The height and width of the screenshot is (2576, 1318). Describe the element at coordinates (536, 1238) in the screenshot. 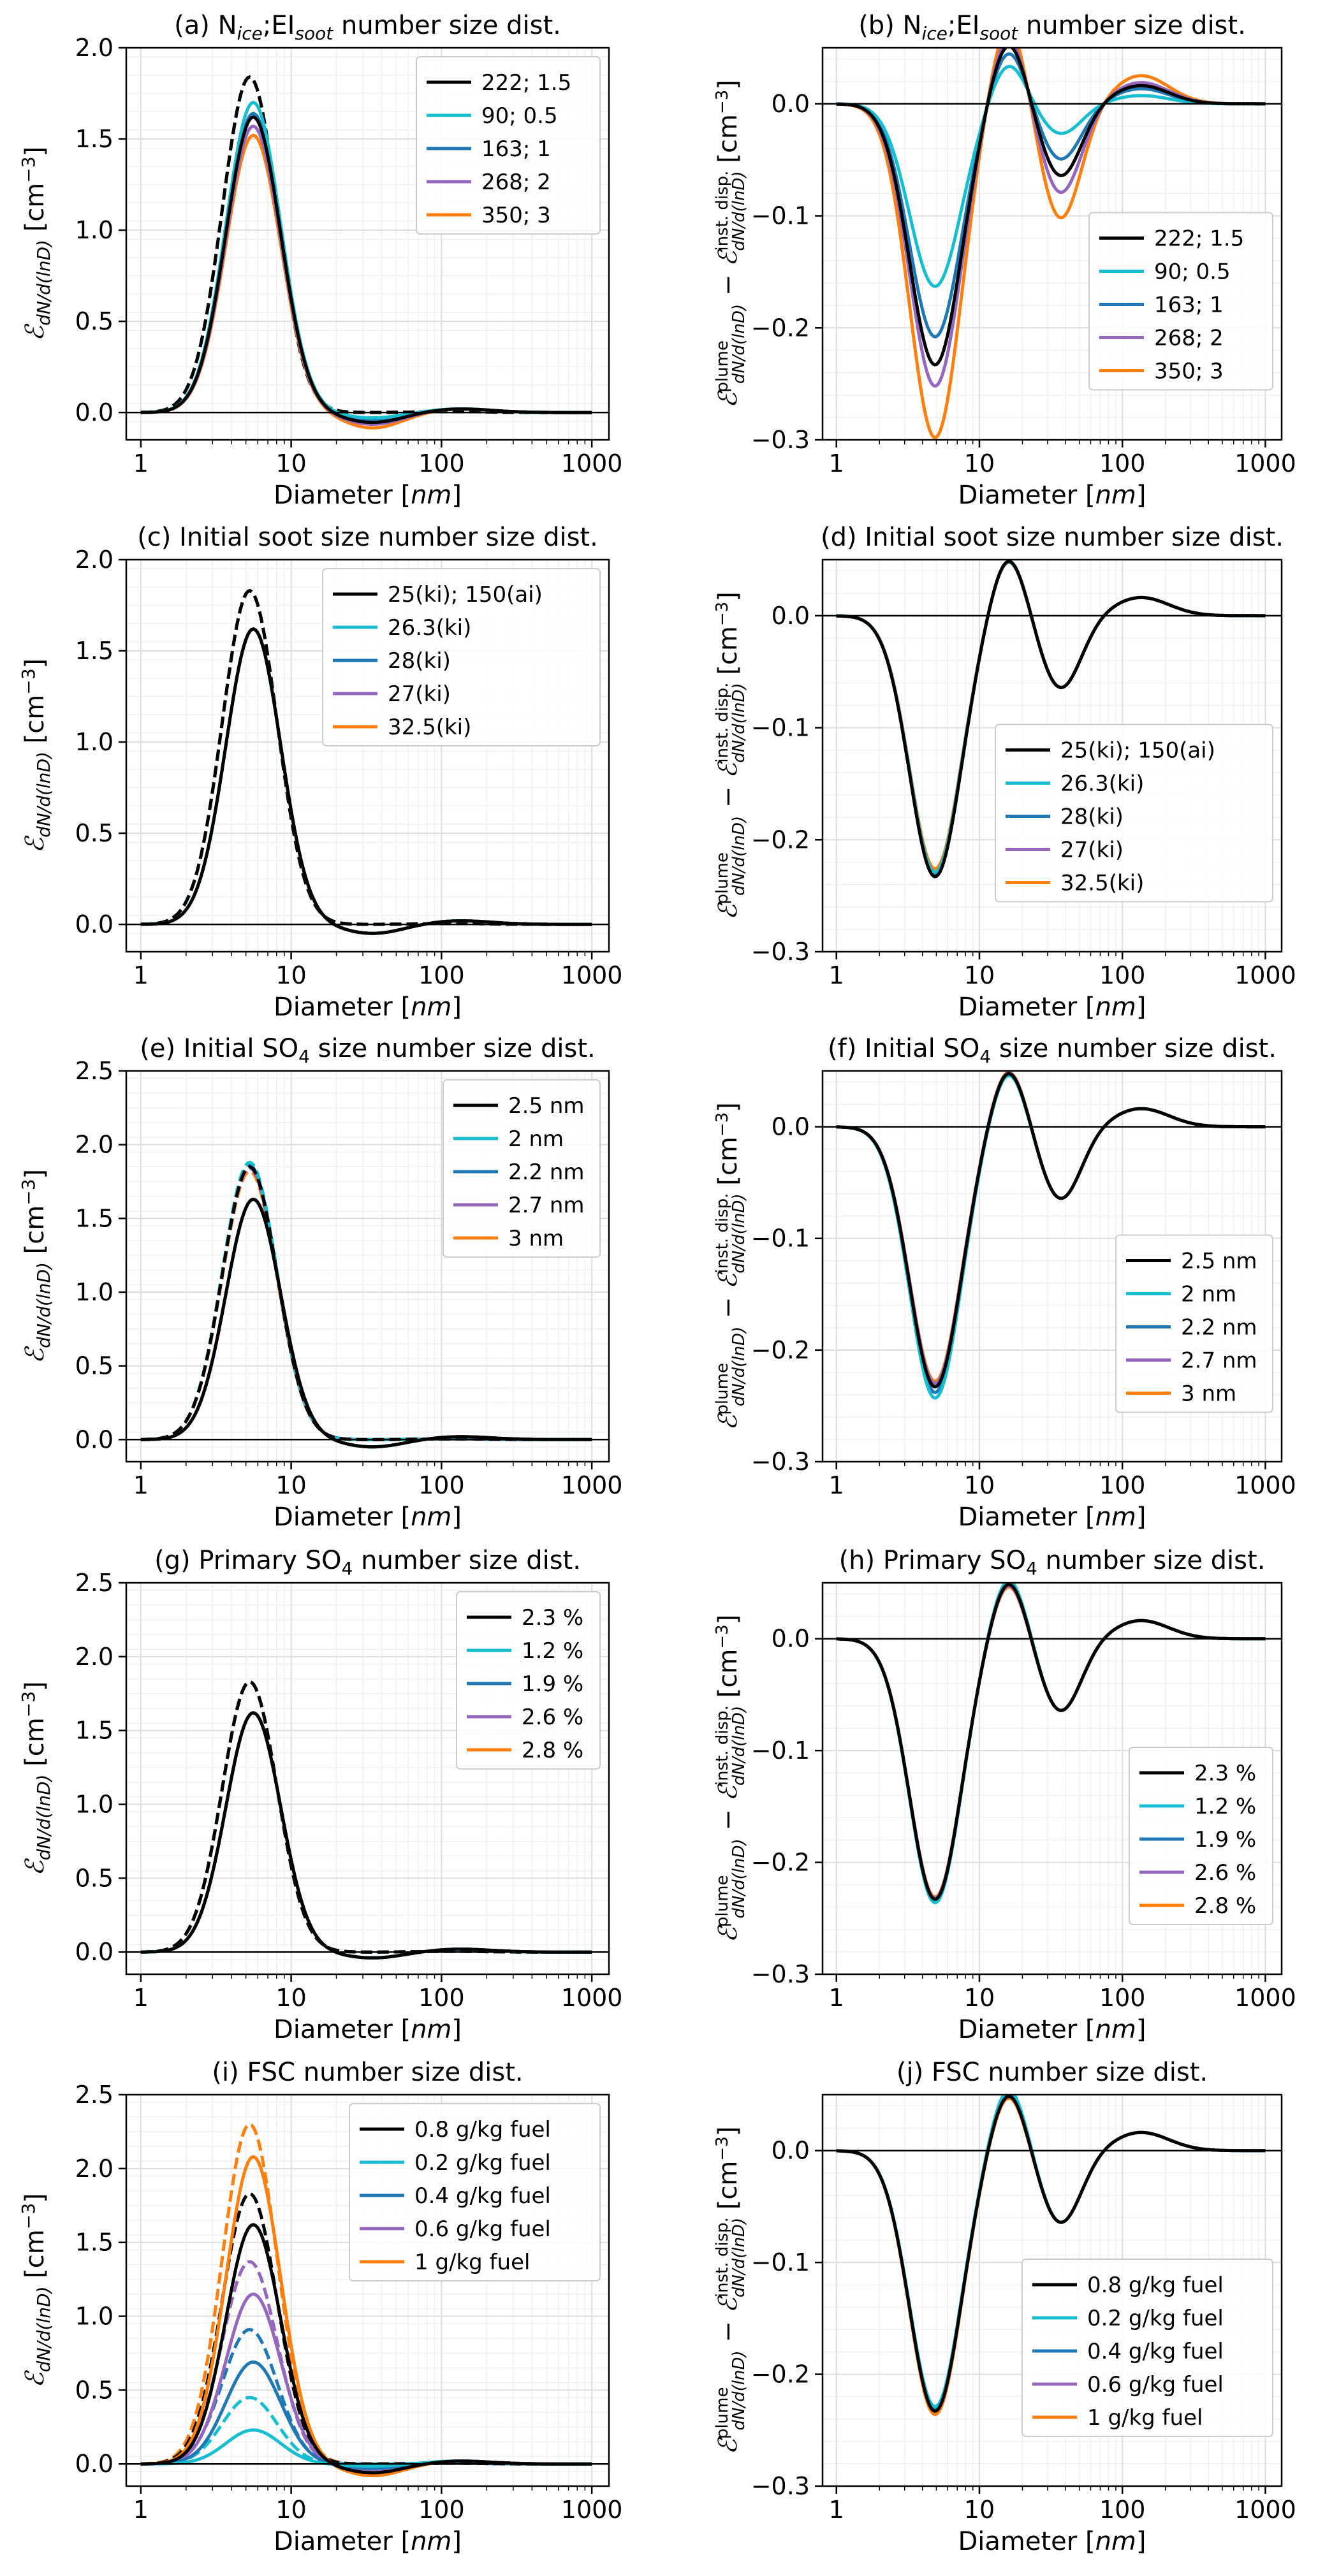

I see `legend-label: 3 nm` at that location.